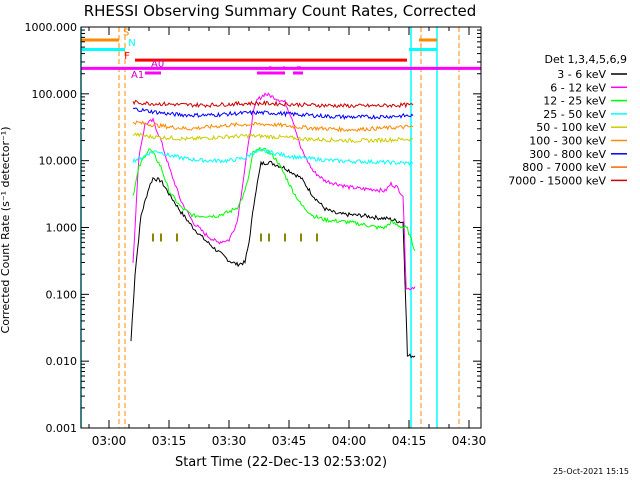 The image size is (640, 480). Describe the element at coordinates (62, 361) in the screenshot. I see `y-tick-label: 0.010` at that location.